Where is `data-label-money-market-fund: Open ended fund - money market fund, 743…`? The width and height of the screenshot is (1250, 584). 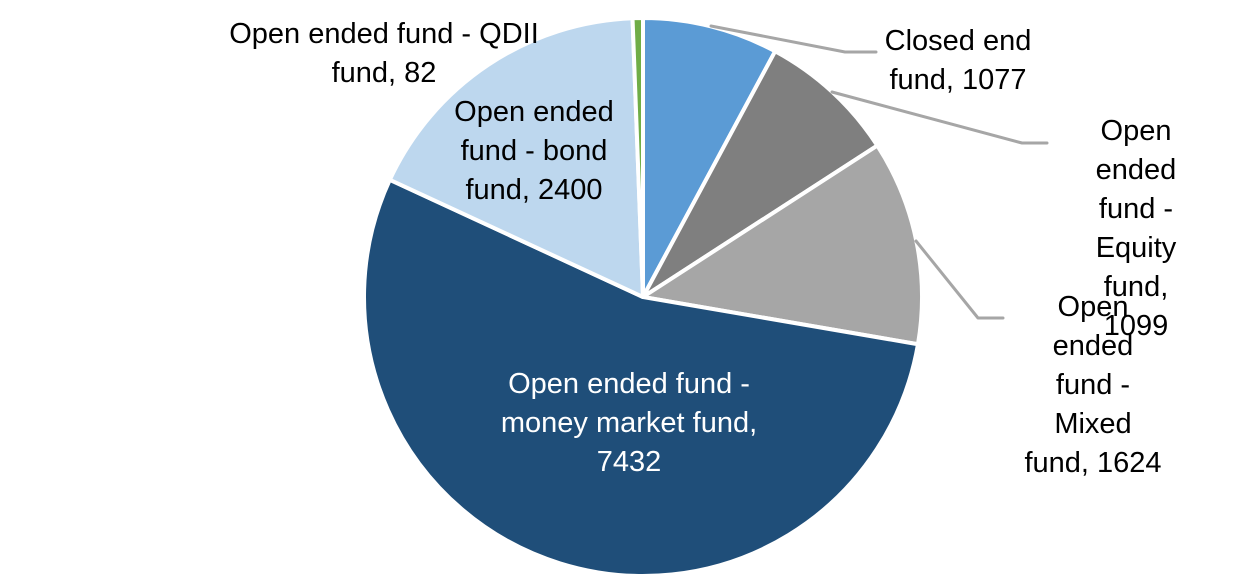 data-label-money-market-fund: Open ended fund - money market fund, 743… is located at coordinates (629, 423).